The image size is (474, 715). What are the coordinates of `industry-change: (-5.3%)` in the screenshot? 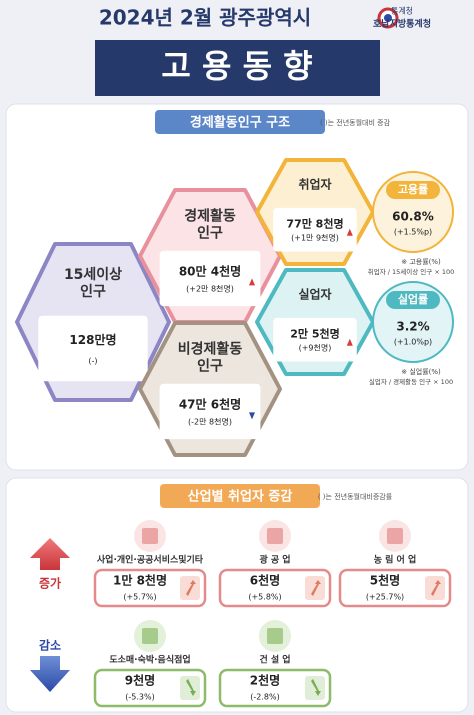 It's located at (139, 697).